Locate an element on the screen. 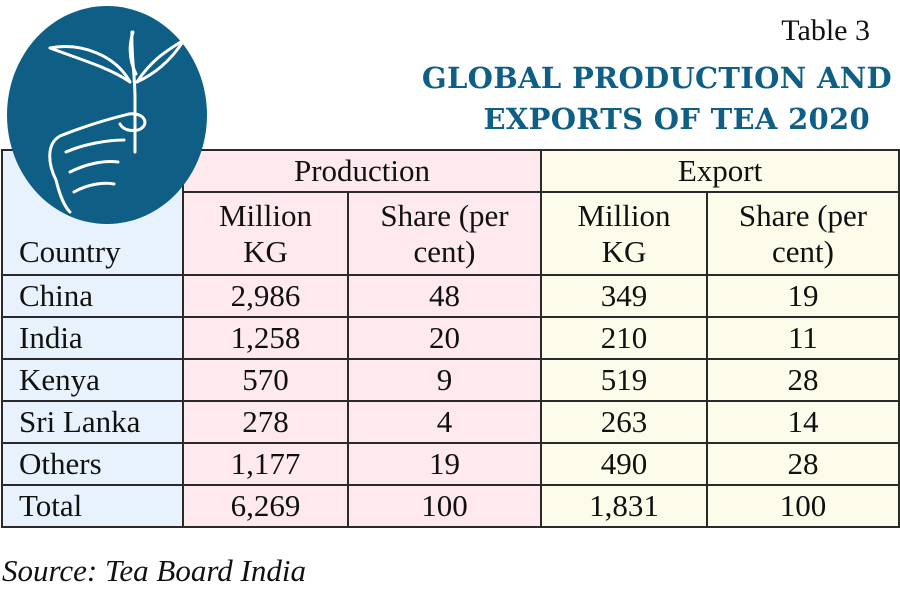  production-share-header: Share (per cent) is located at coordinates (444, 233).